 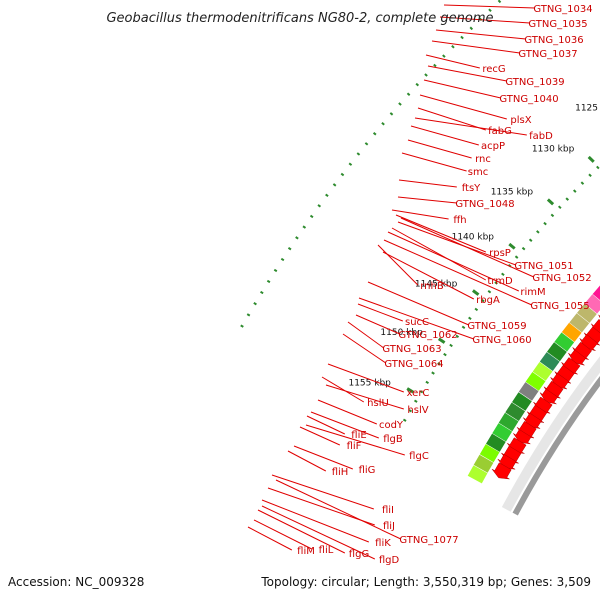 I want to click on gene-label: fliM, so click(x=306, y=551).